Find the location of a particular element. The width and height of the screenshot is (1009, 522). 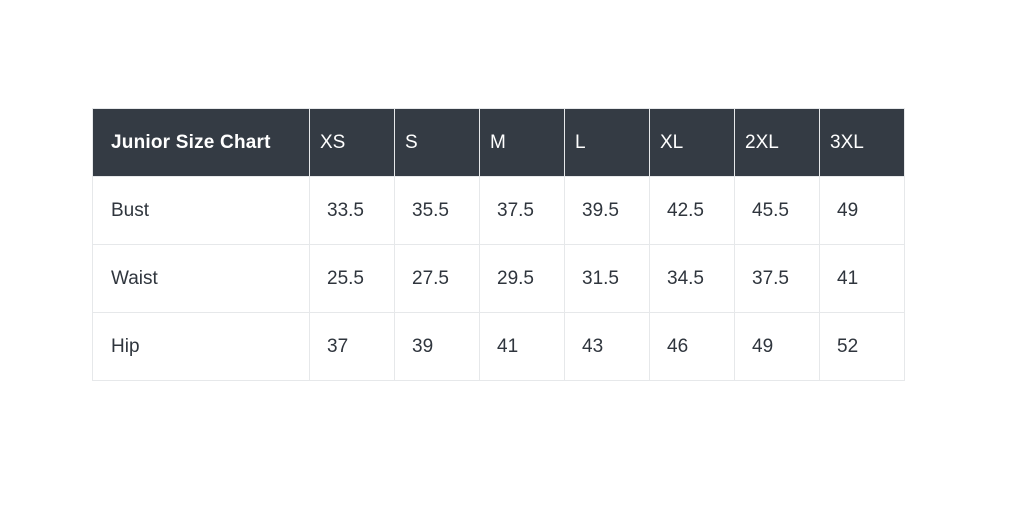

column-header-m: M is located at coordinates (522, 142).